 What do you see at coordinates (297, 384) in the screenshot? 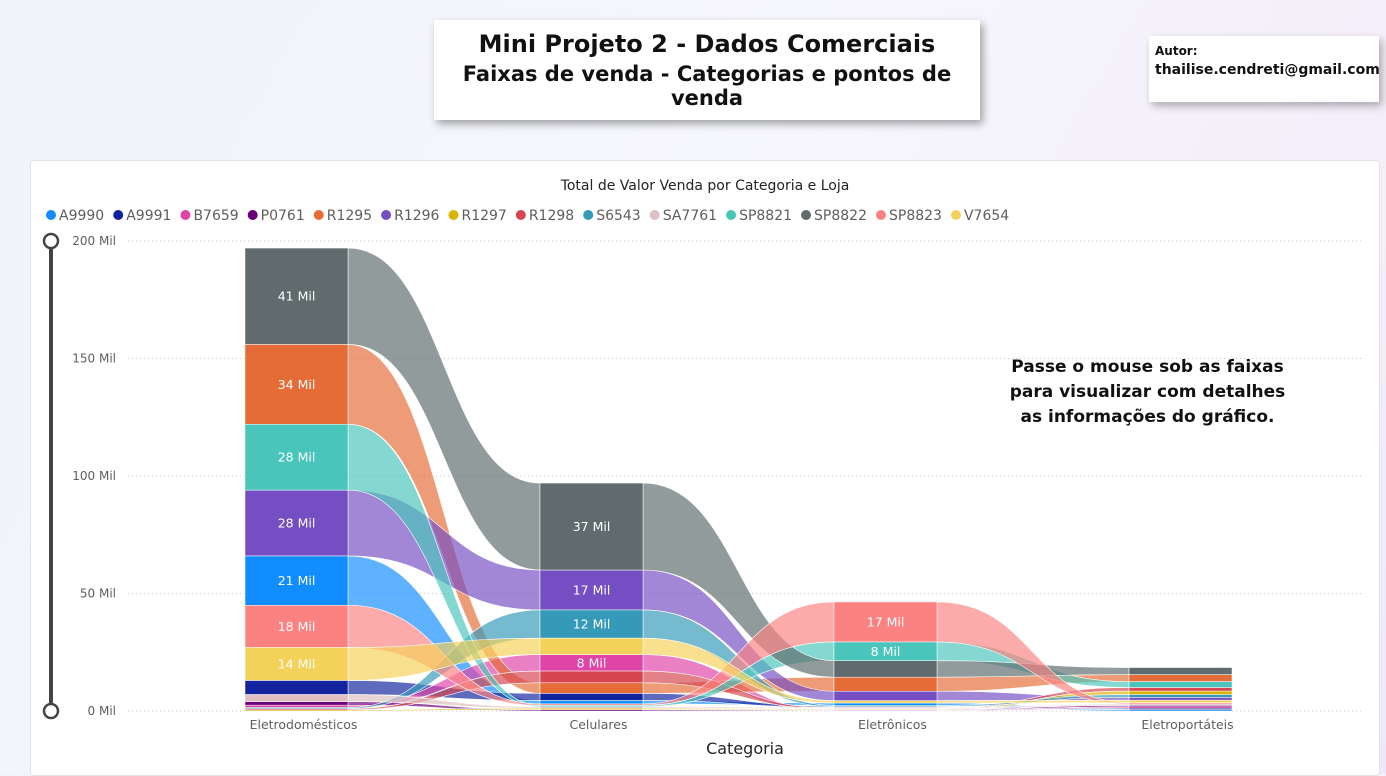
I see `data-label: 34 Mil` at bounding box center [297, 384].